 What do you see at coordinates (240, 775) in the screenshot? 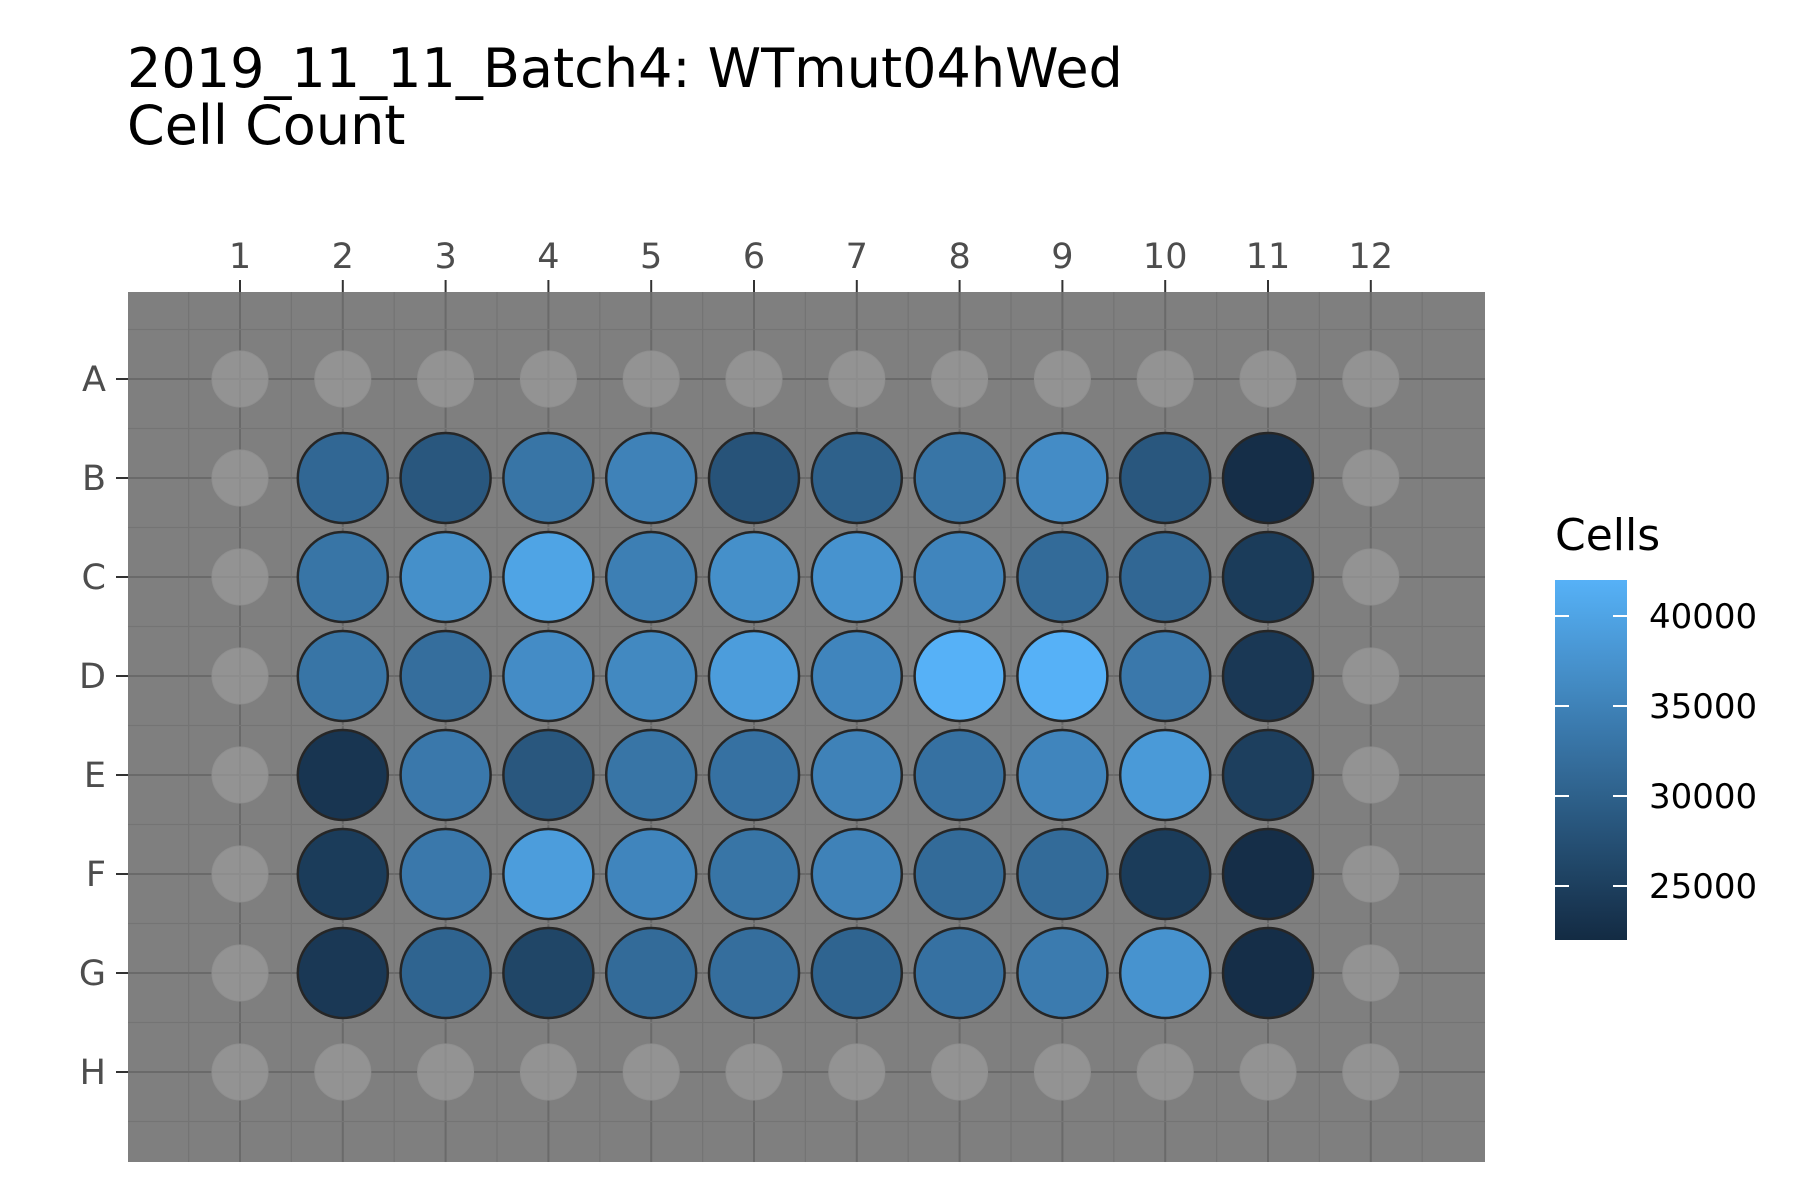
I see `well-E1-empty` at bounding box center [240, 775].